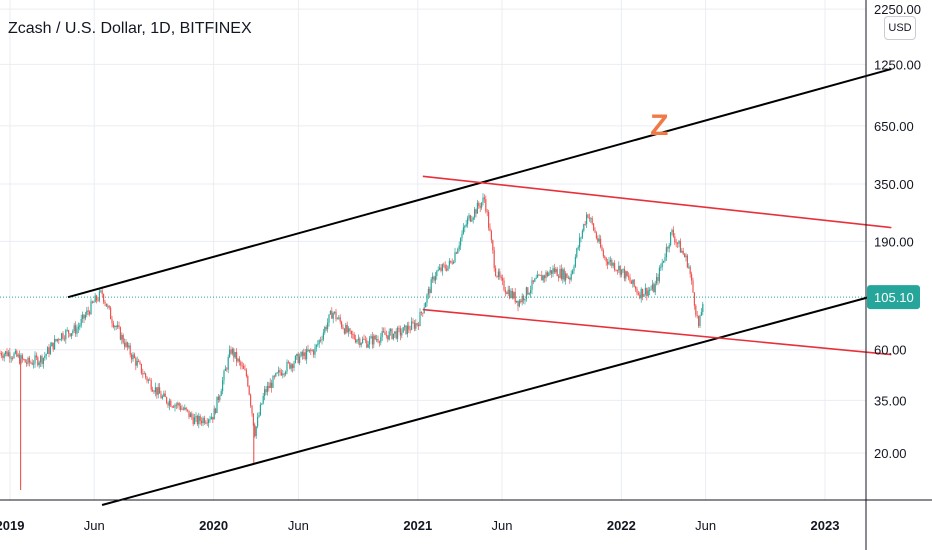 This screenshot has height=550, width=932. What do you see at coordinates (900, 28) in the screenshot?
I see `currency-button: USD` at bounding box center [900, 28].